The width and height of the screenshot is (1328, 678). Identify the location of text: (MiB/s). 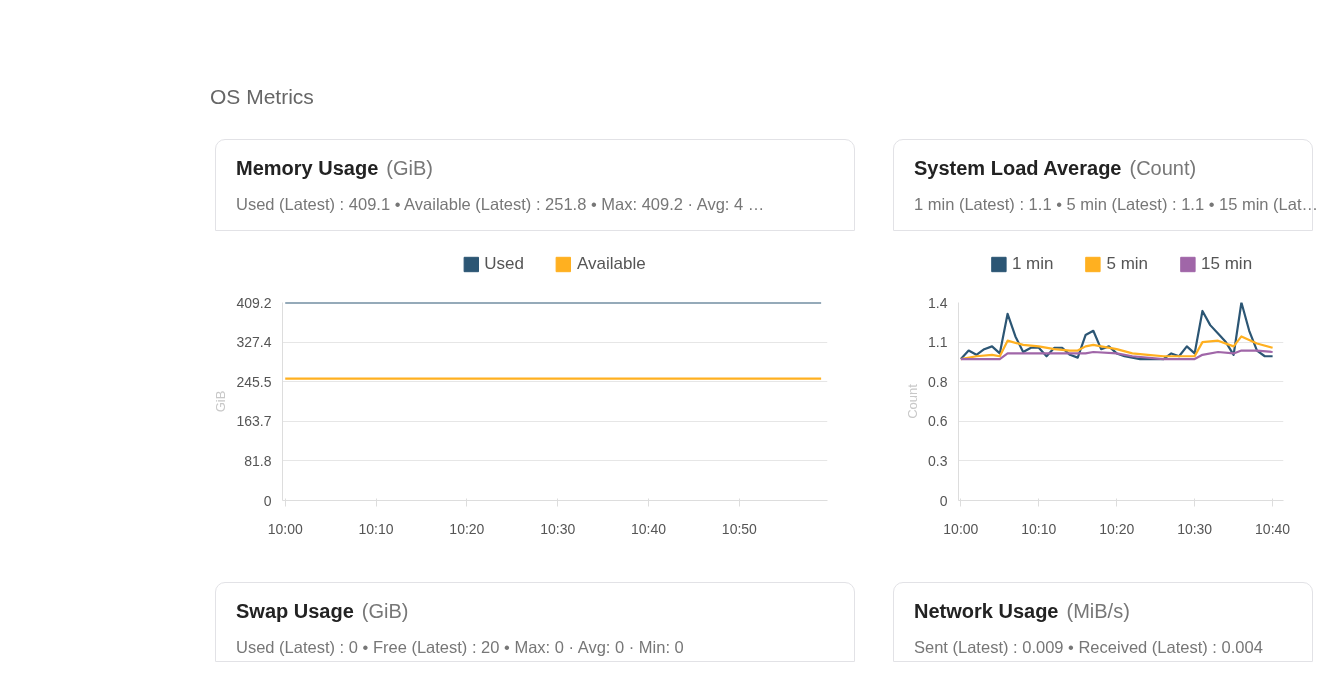
(1098, 611).